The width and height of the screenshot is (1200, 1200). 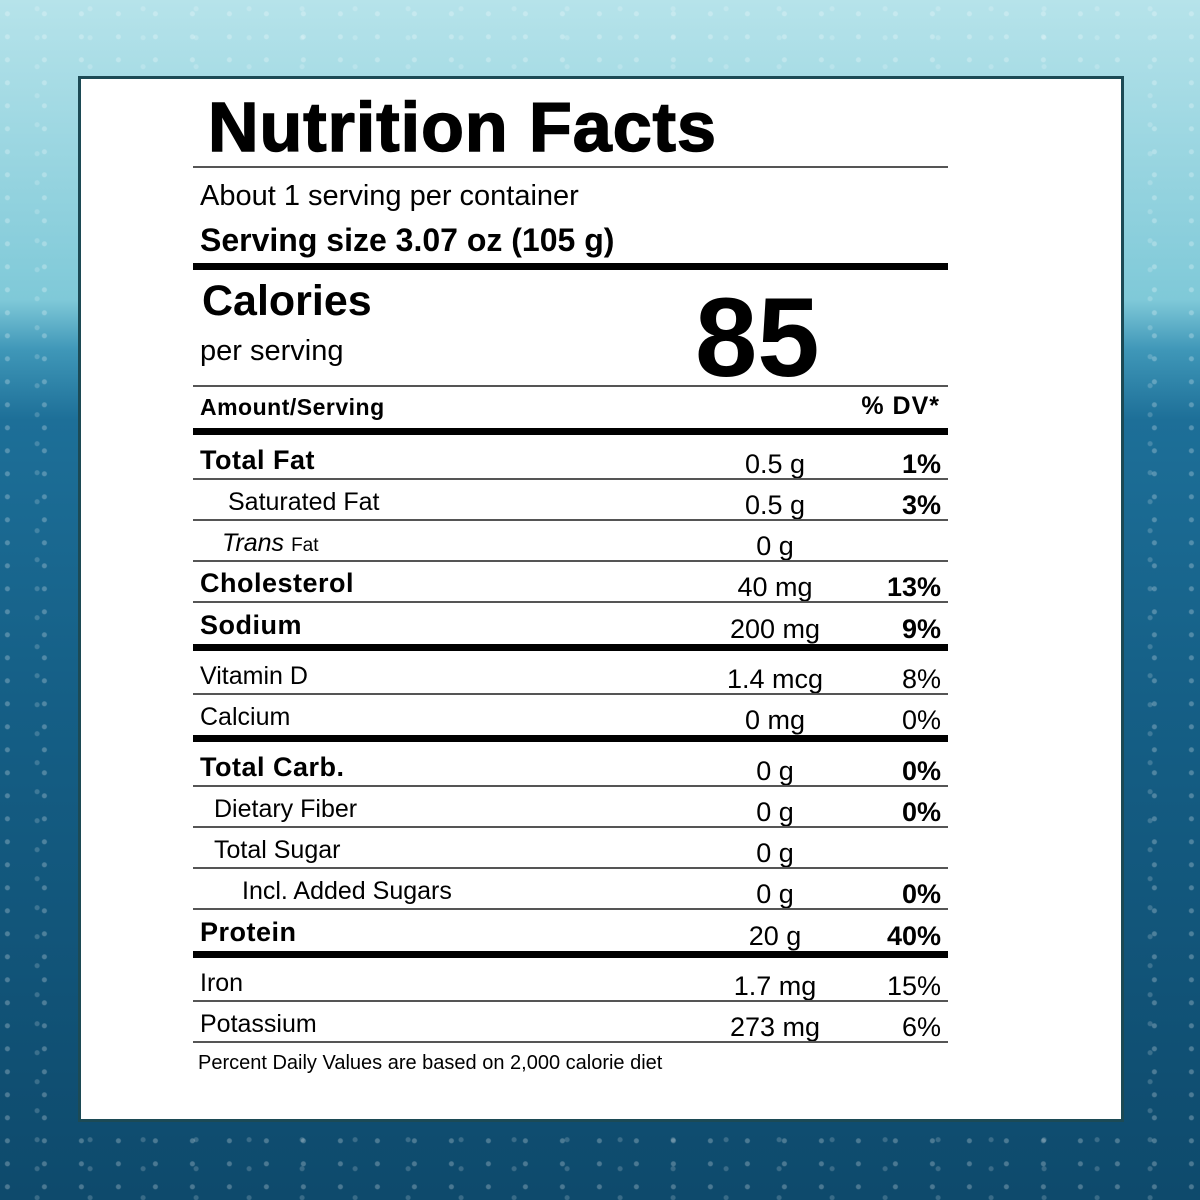 I want to click on nutrient-amount: 0 mg, so click(x=775, y=720).